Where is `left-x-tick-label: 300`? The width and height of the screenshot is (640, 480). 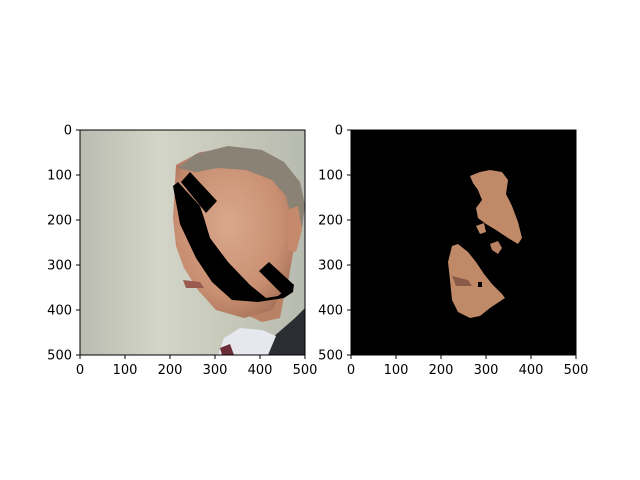 left-x-tick-label: 300 is located at coordinates (215, 370).